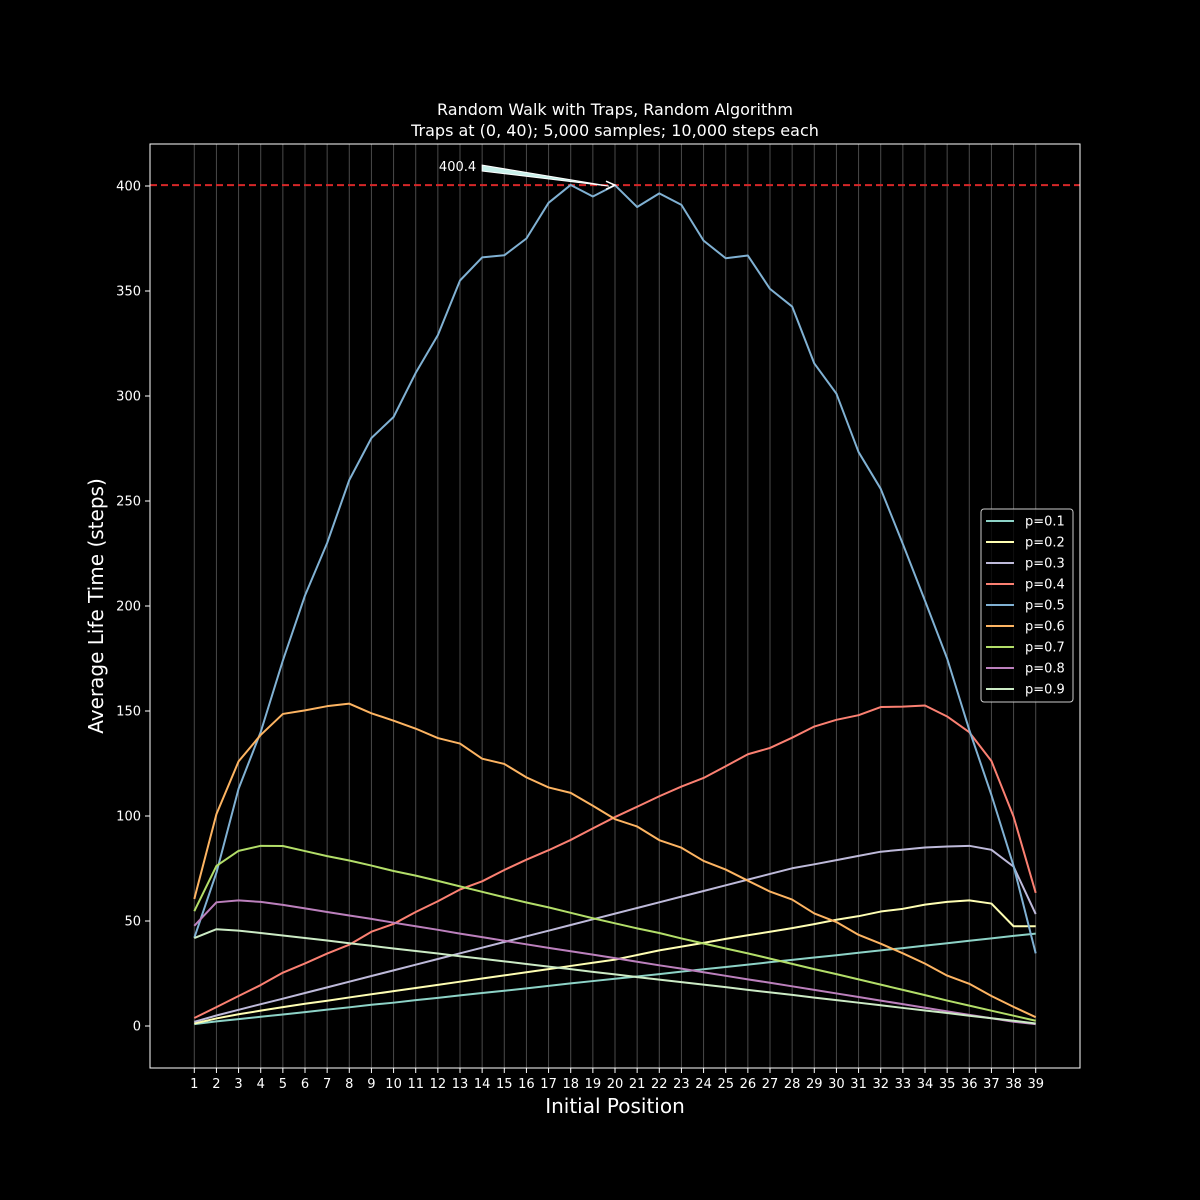 This screenshot has width=1200, height=1200. I want to click on y-tick-label: 100, so click(128, 817).